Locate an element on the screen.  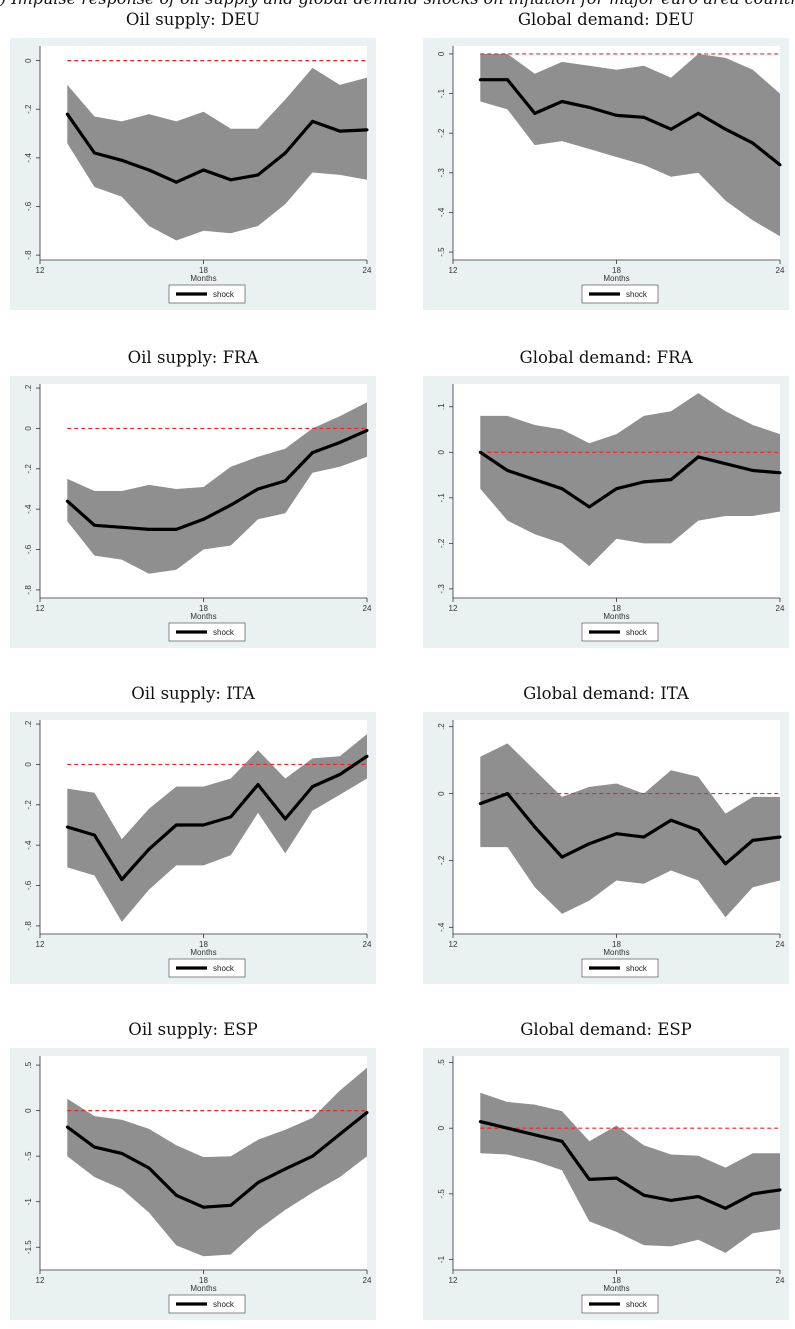
y-tick-label: -.5 is located at coordinates (441, 252).